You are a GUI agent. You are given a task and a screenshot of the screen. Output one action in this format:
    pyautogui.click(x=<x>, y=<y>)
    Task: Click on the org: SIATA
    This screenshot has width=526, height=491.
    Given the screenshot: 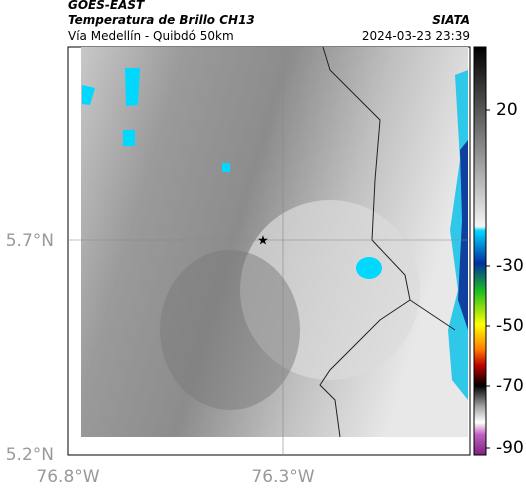 What is the action you would take?
    pyautogui.click(x=451, y=20)
    